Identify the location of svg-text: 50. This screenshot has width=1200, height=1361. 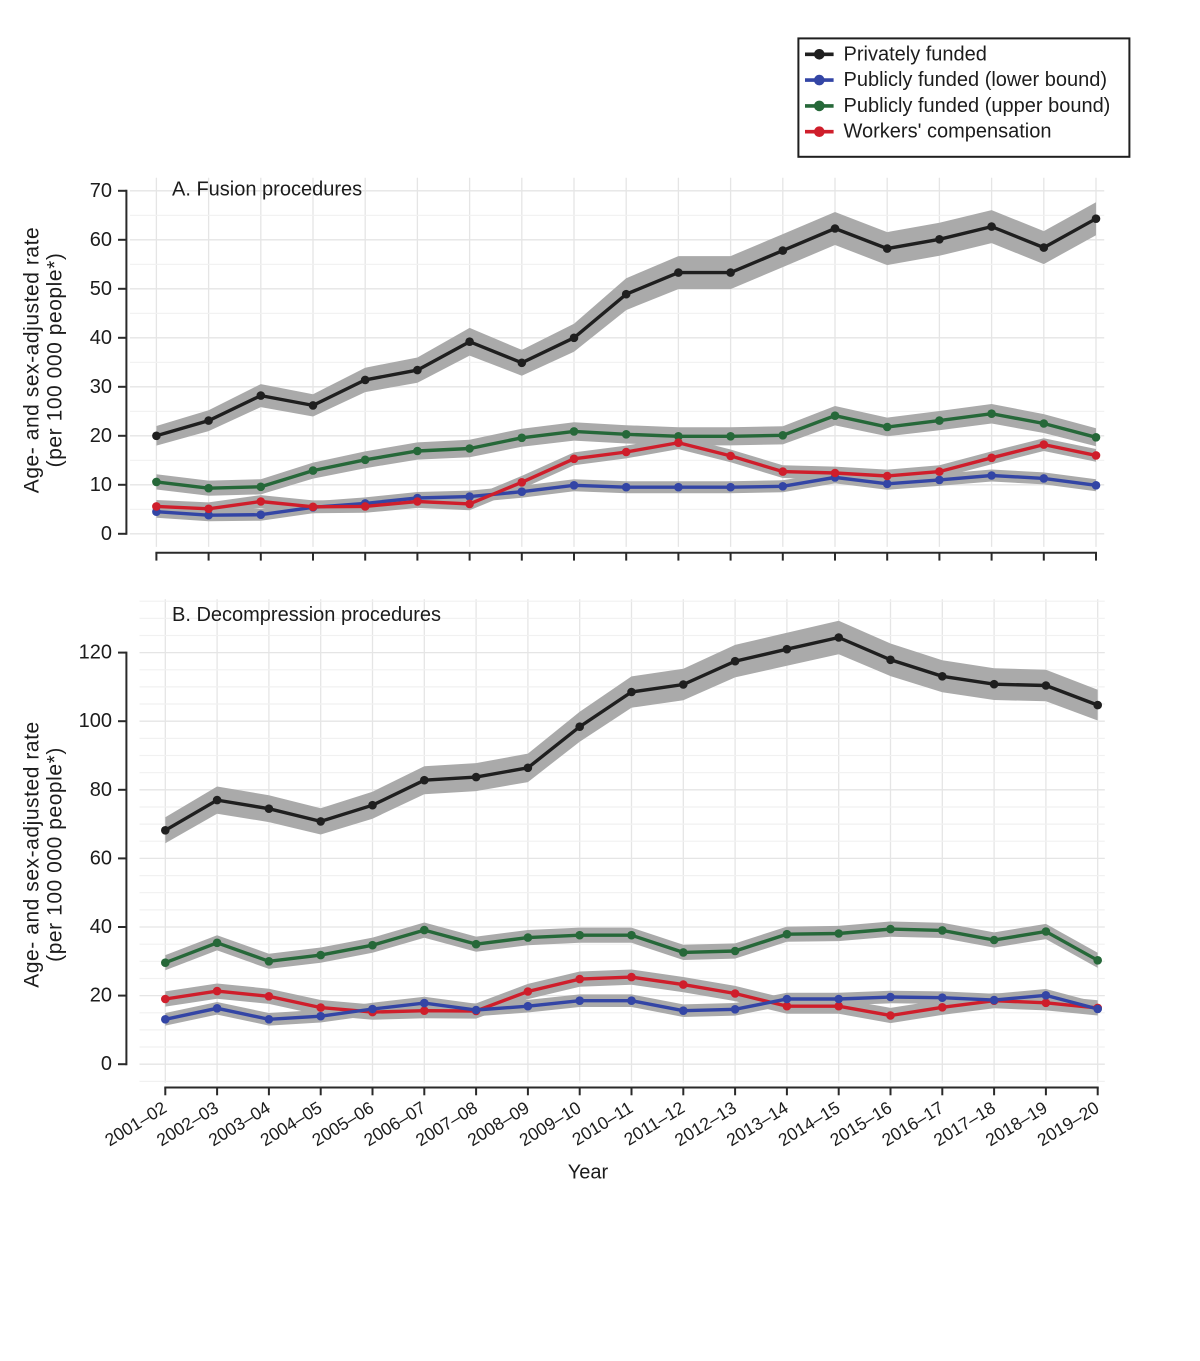
(101, 289).